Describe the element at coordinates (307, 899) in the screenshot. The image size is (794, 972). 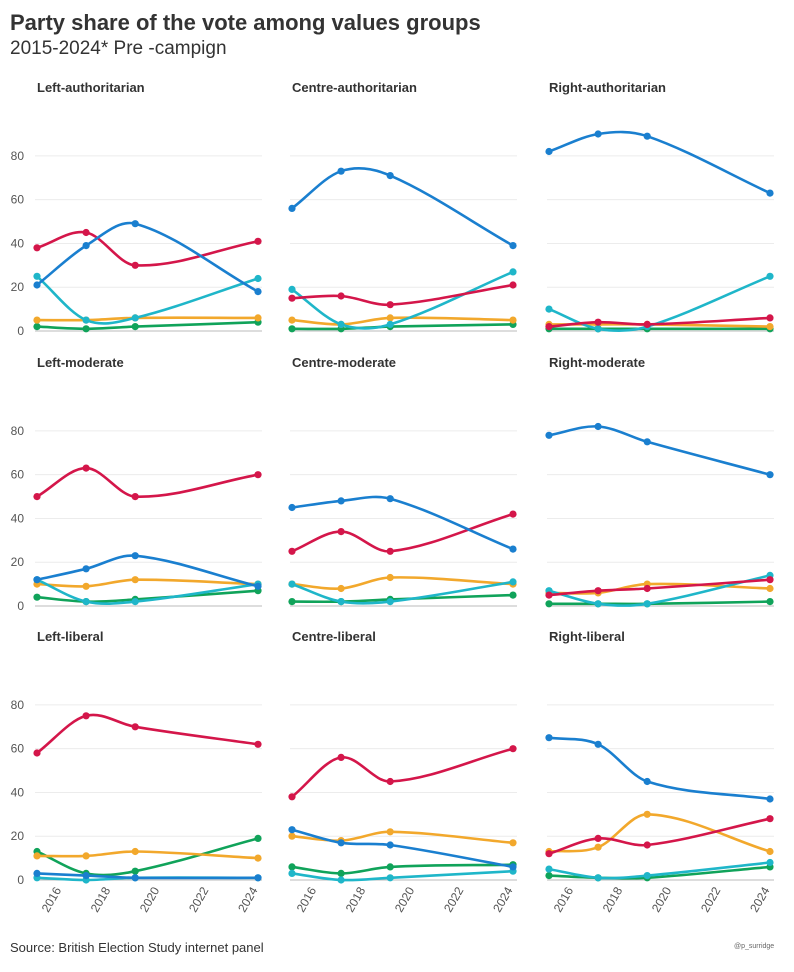
I see `x-tick-label: 2016` at that location.